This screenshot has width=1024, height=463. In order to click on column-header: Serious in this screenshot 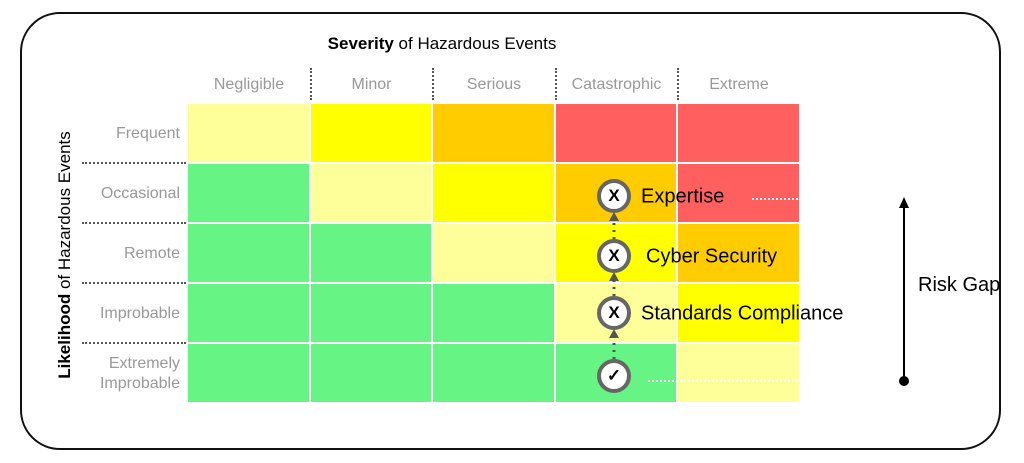, I will do `click(494, 84)`.